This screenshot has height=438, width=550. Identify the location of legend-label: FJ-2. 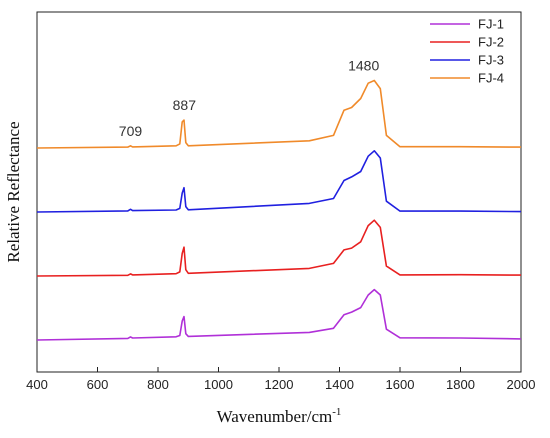
(491, 42).